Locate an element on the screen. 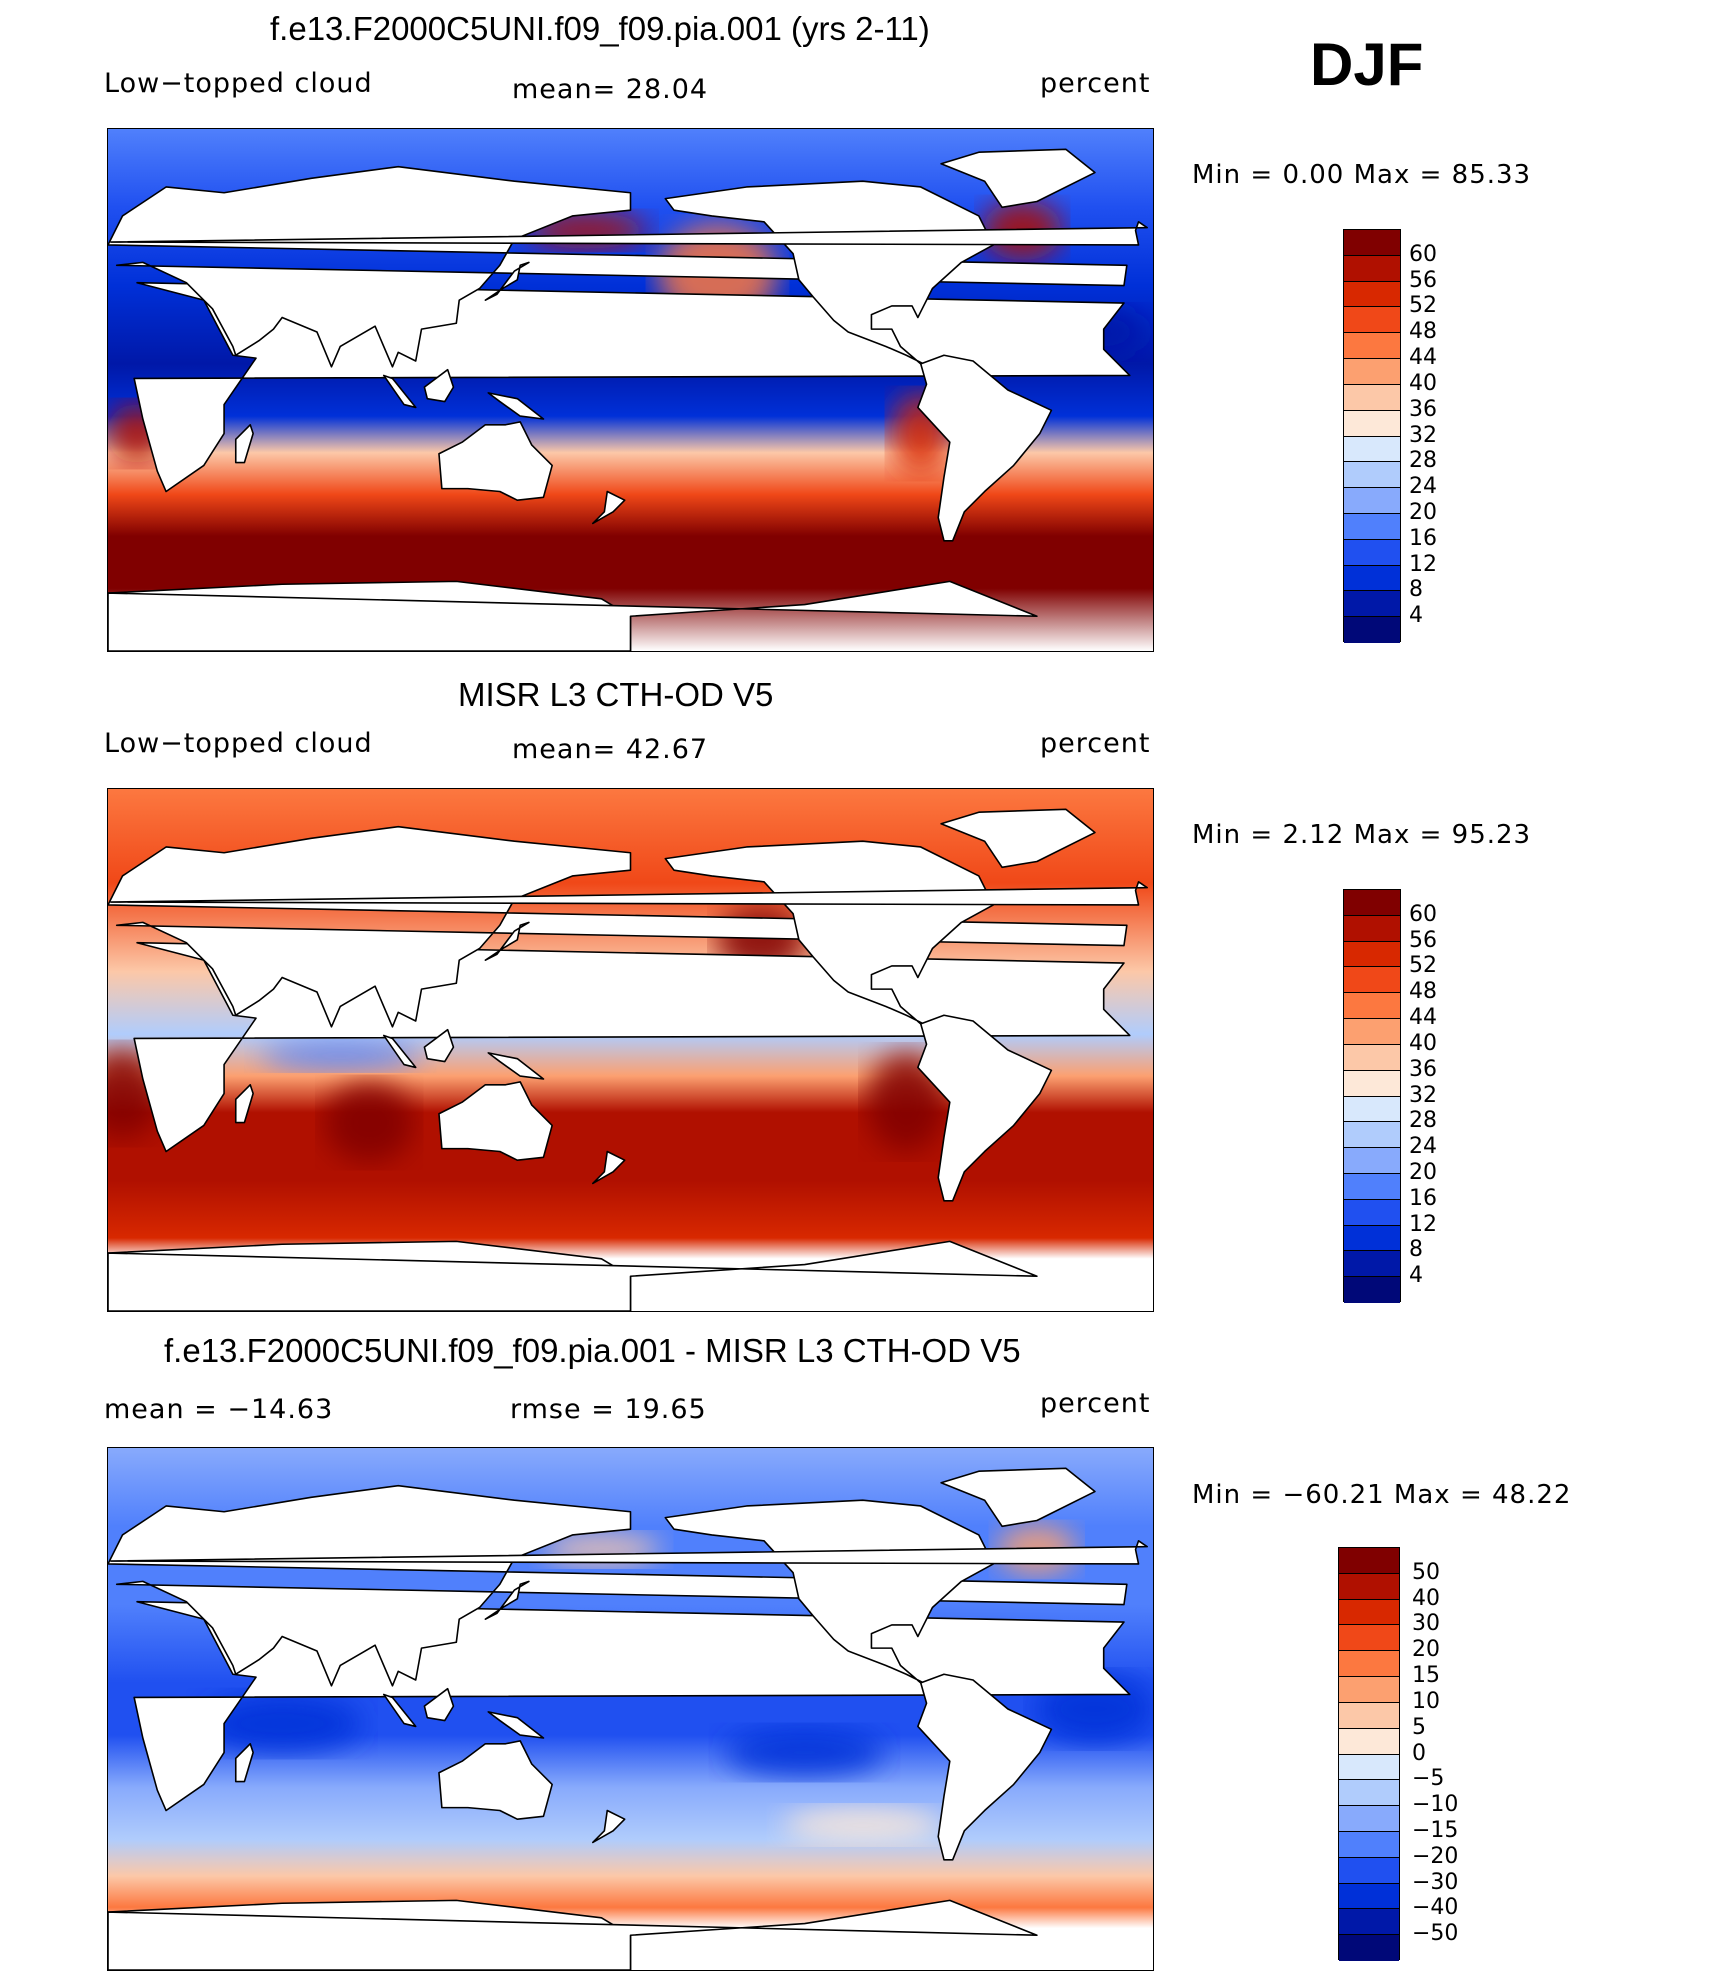 The height and width of the screenshot is (1971, 1710). colorbar-level-label: −5 is located at coordinates (1428, 1779).